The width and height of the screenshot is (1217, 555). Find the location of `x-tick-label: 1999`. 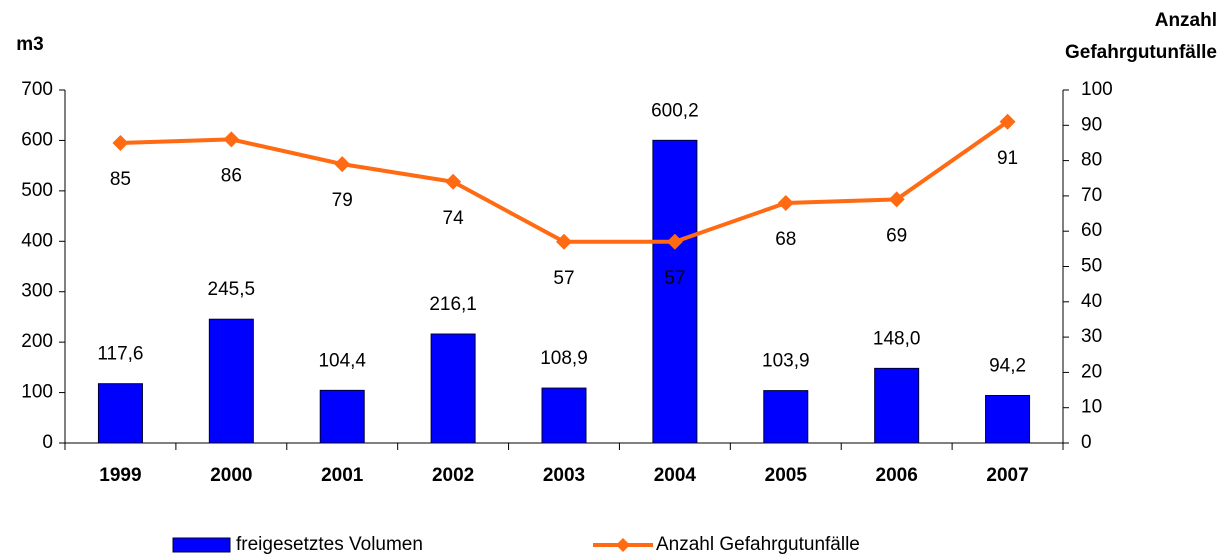

x-tick-label: 1999 is located at coordinates (120, 475).